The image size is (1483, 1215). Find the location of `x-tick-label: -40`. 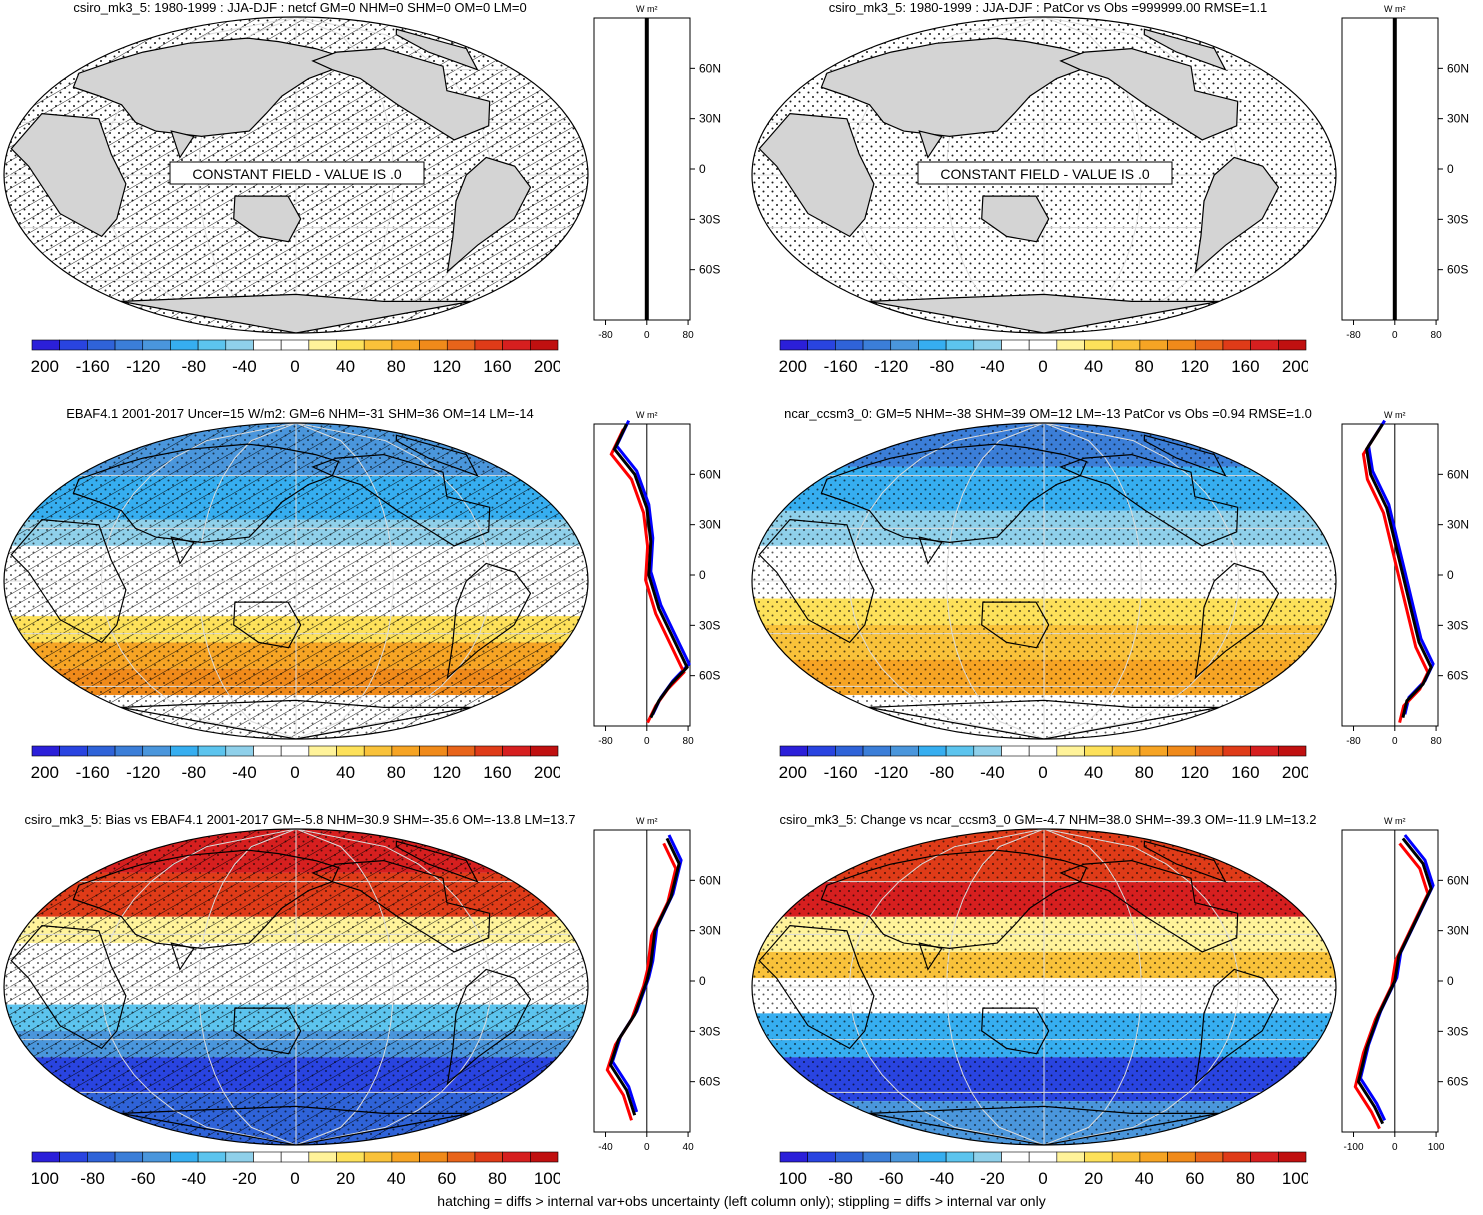

x-tick-label: -40 is located at coordinates (605, 1147).